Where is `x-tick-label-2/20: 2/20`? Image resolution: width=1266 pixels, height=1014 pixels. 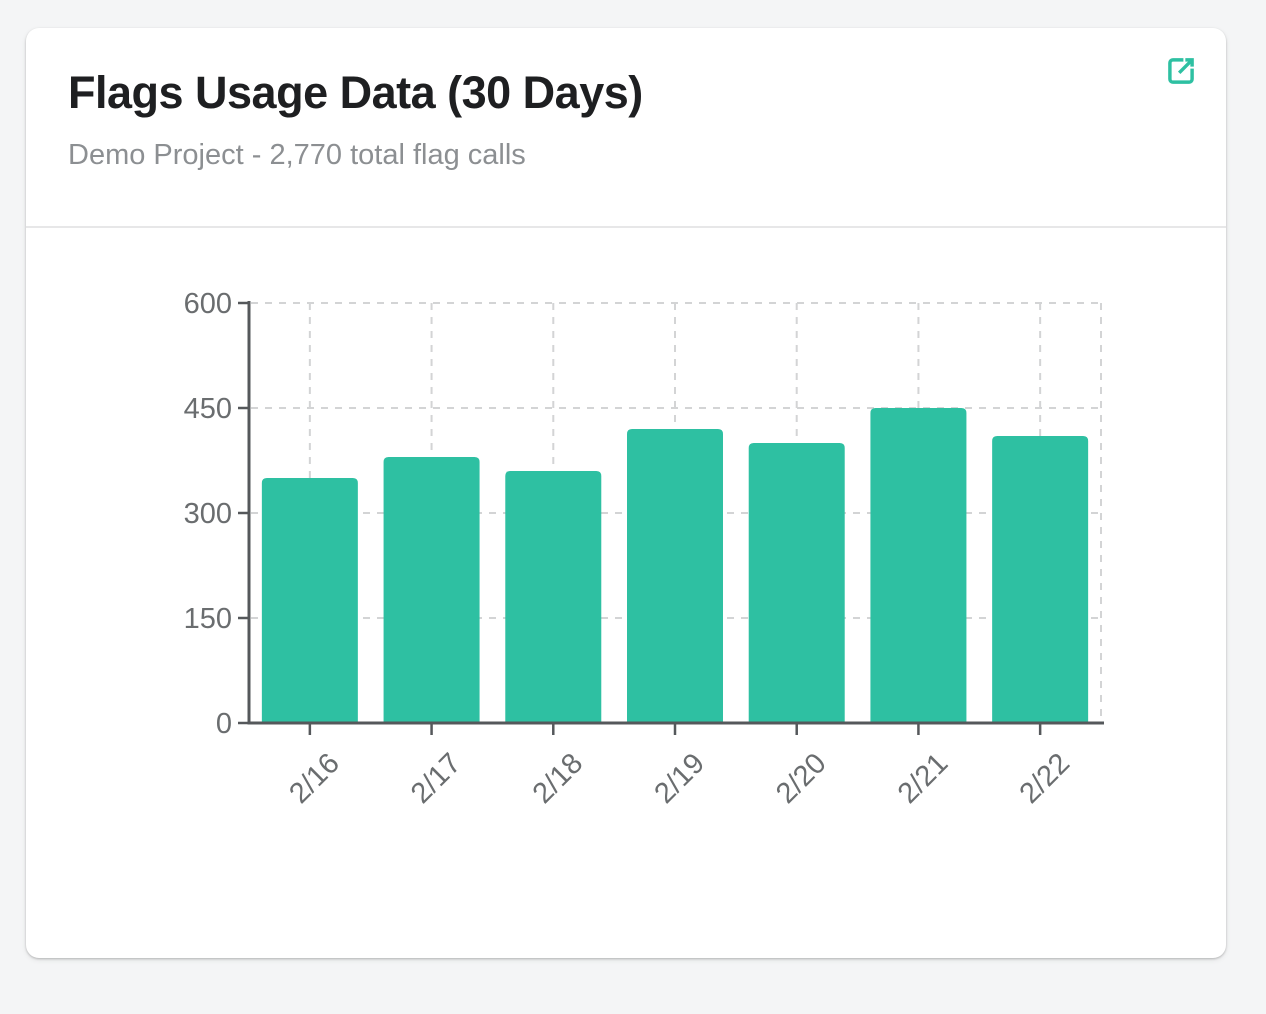
x-tick-label-2/20: 2/20 is located at coordinates (801, 778).